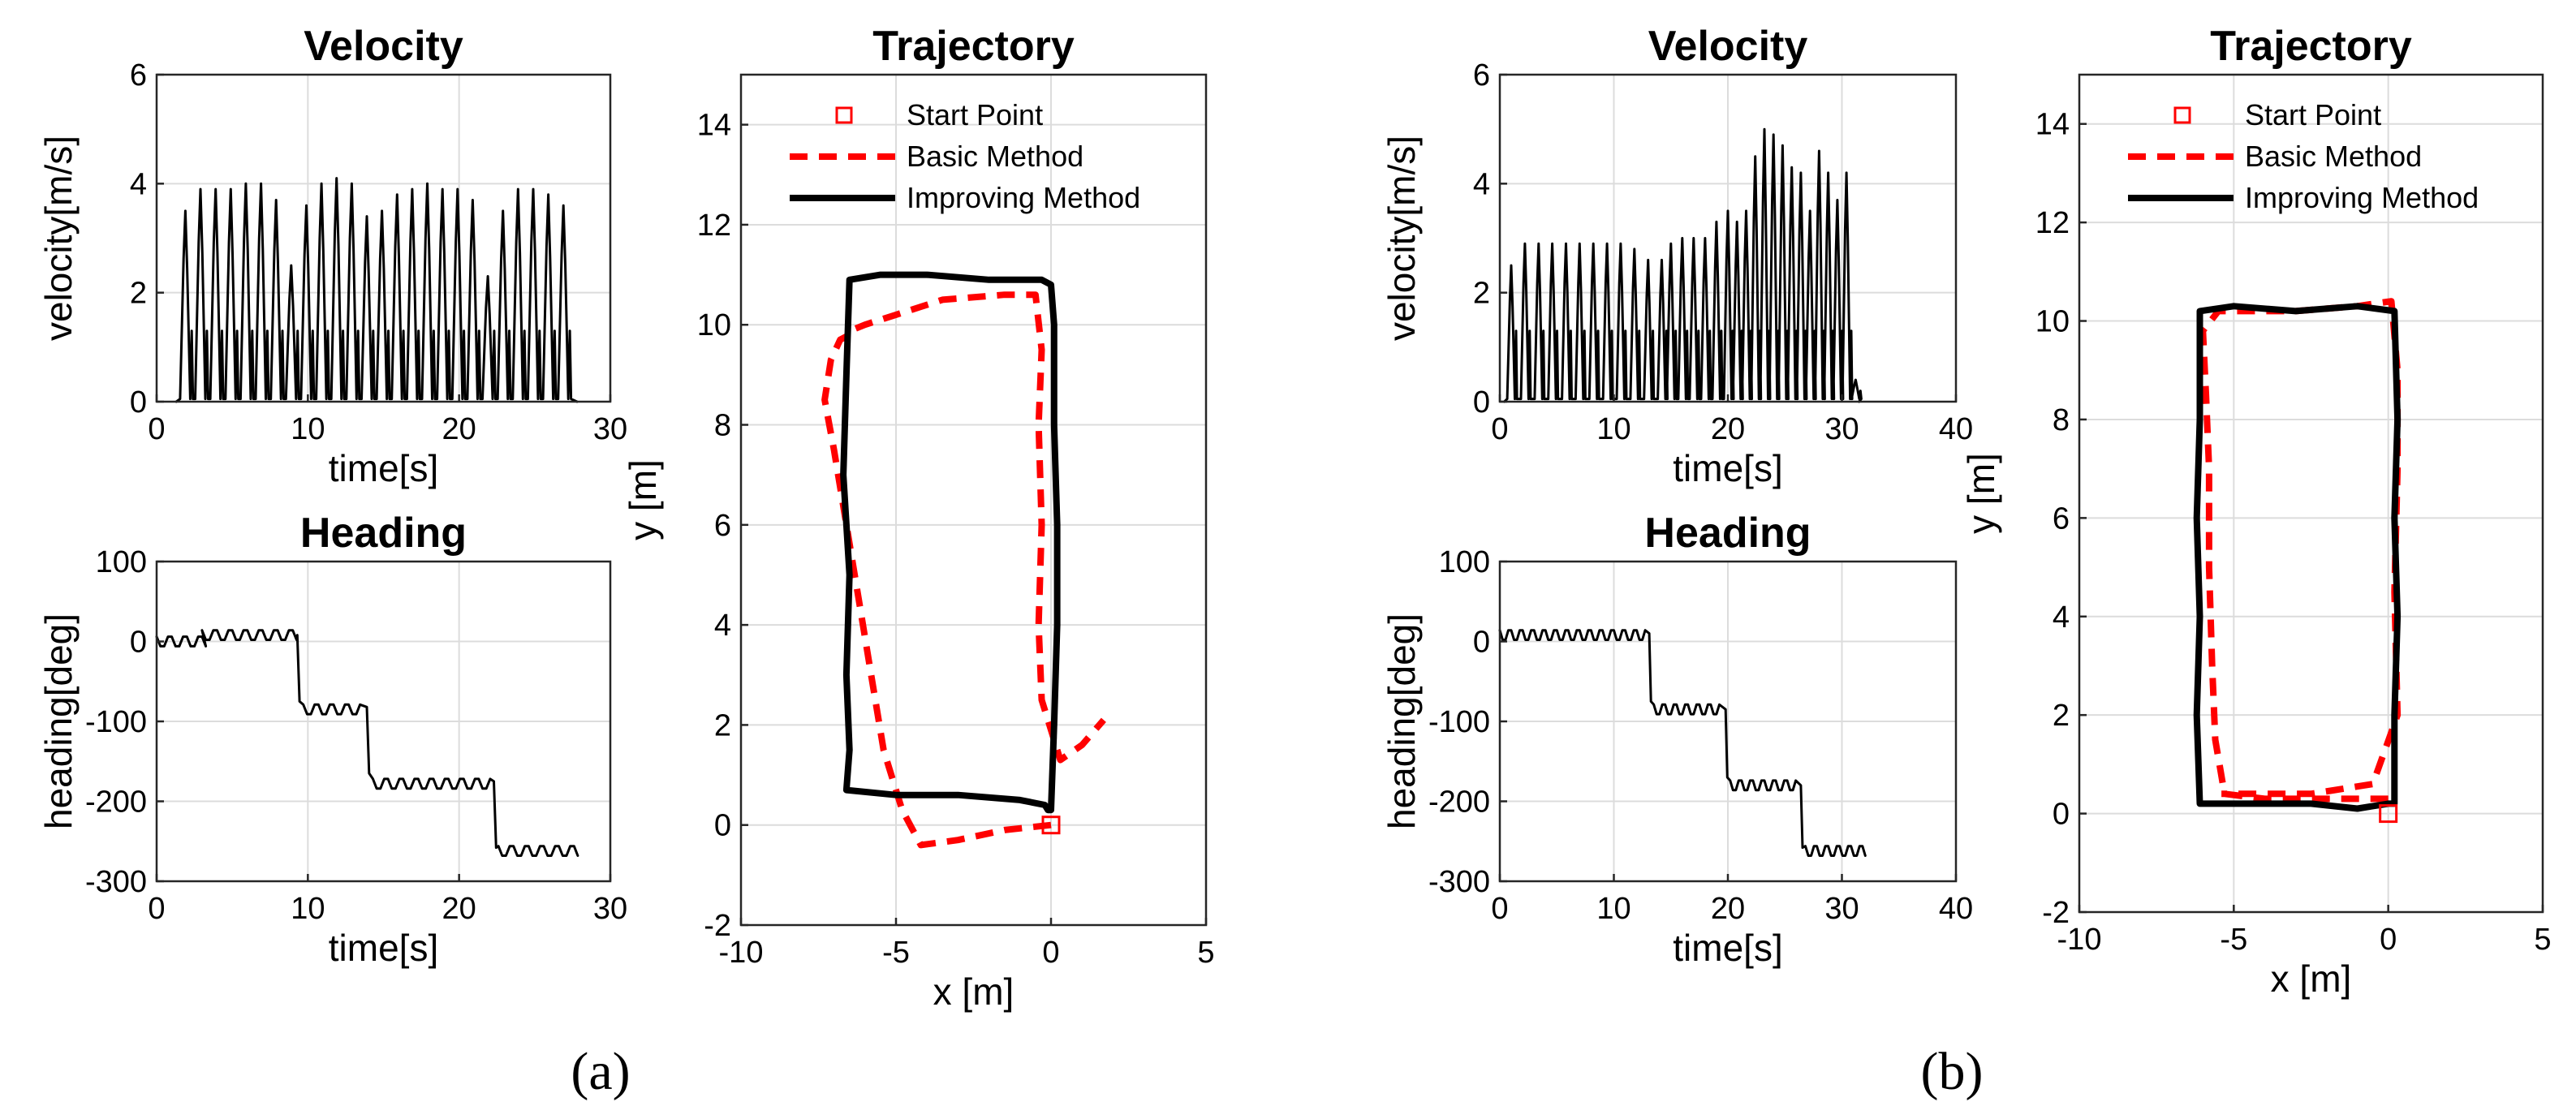  What do you see at coordinates (1051, 826) in the screenshot?
I see `start-point-marker` at bounding box center [1051, 826].